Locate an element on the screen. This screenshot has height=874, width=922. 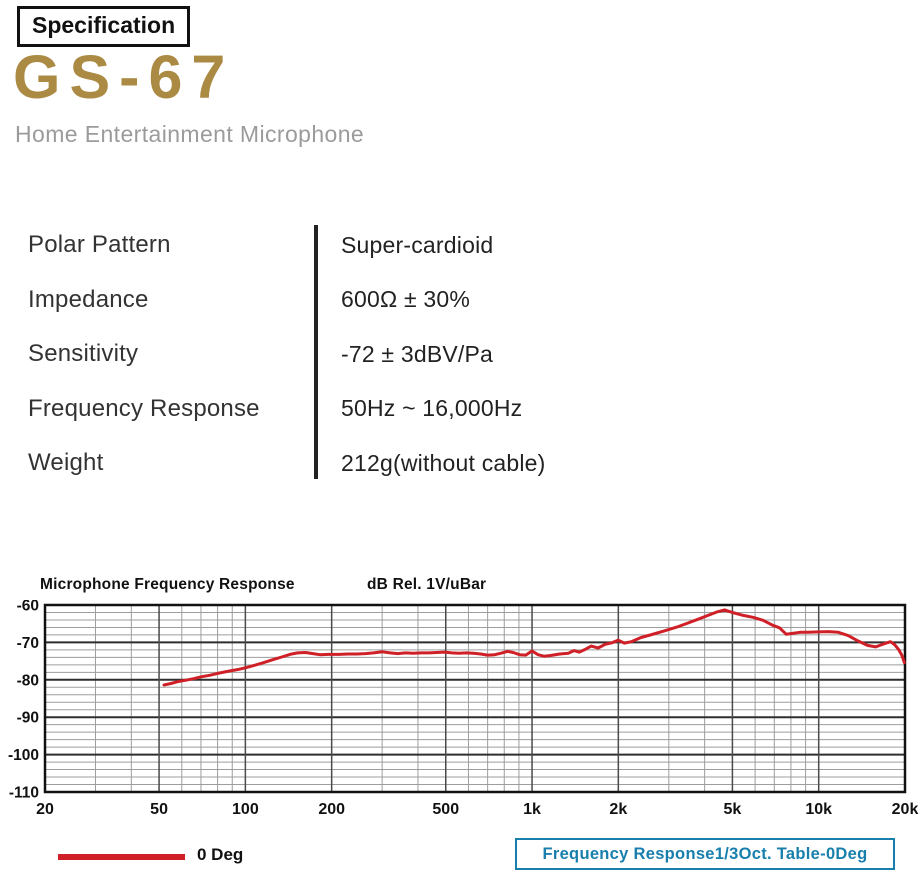
spec-value: Super-cardioid is located at coordinates (417, 244).